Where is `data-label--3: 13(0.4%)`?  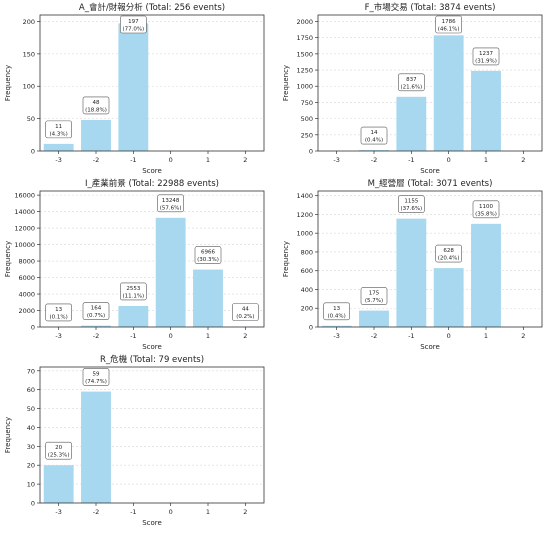 data-label--3: 13(0.4%) is located at coordinates (337, 311).